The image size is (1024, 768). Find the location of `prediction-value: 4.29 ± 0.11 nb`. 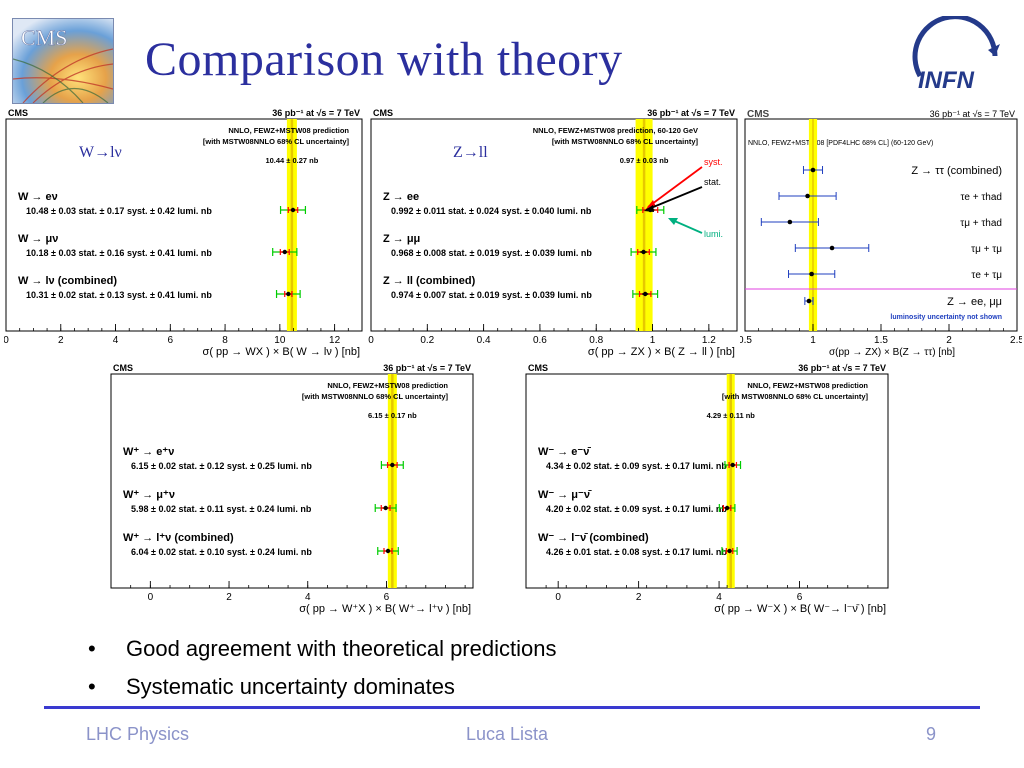

prediction-value: 4.29 ± 0.11 nb is located at coordinates (731, 415).